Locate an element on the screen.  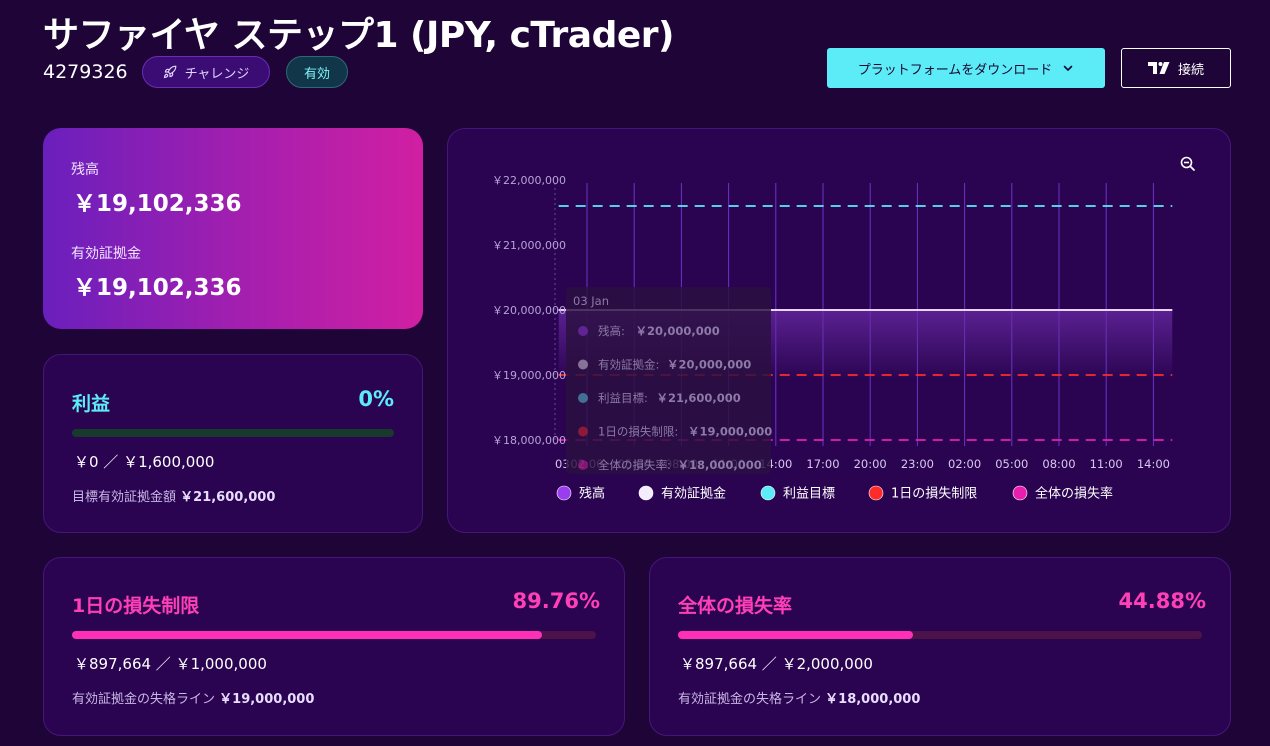
tooltip-row-label: 1日の損失制限: is located at coordinates (638, 432).